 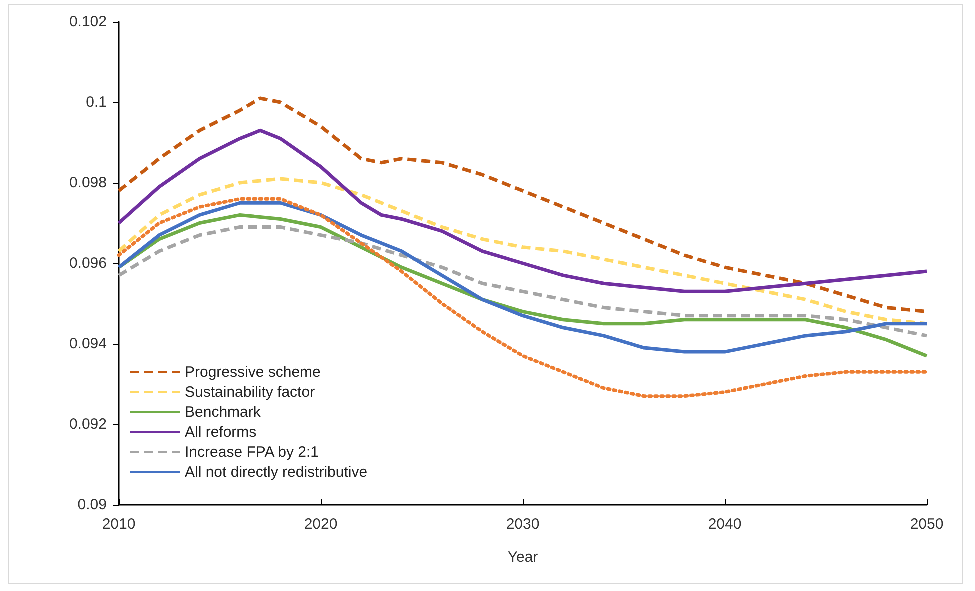 What do you see at coordinates (276, 472) in the screenshot?
I see `legend-label: All not directly redistributive` at bounding box center [276, 472].